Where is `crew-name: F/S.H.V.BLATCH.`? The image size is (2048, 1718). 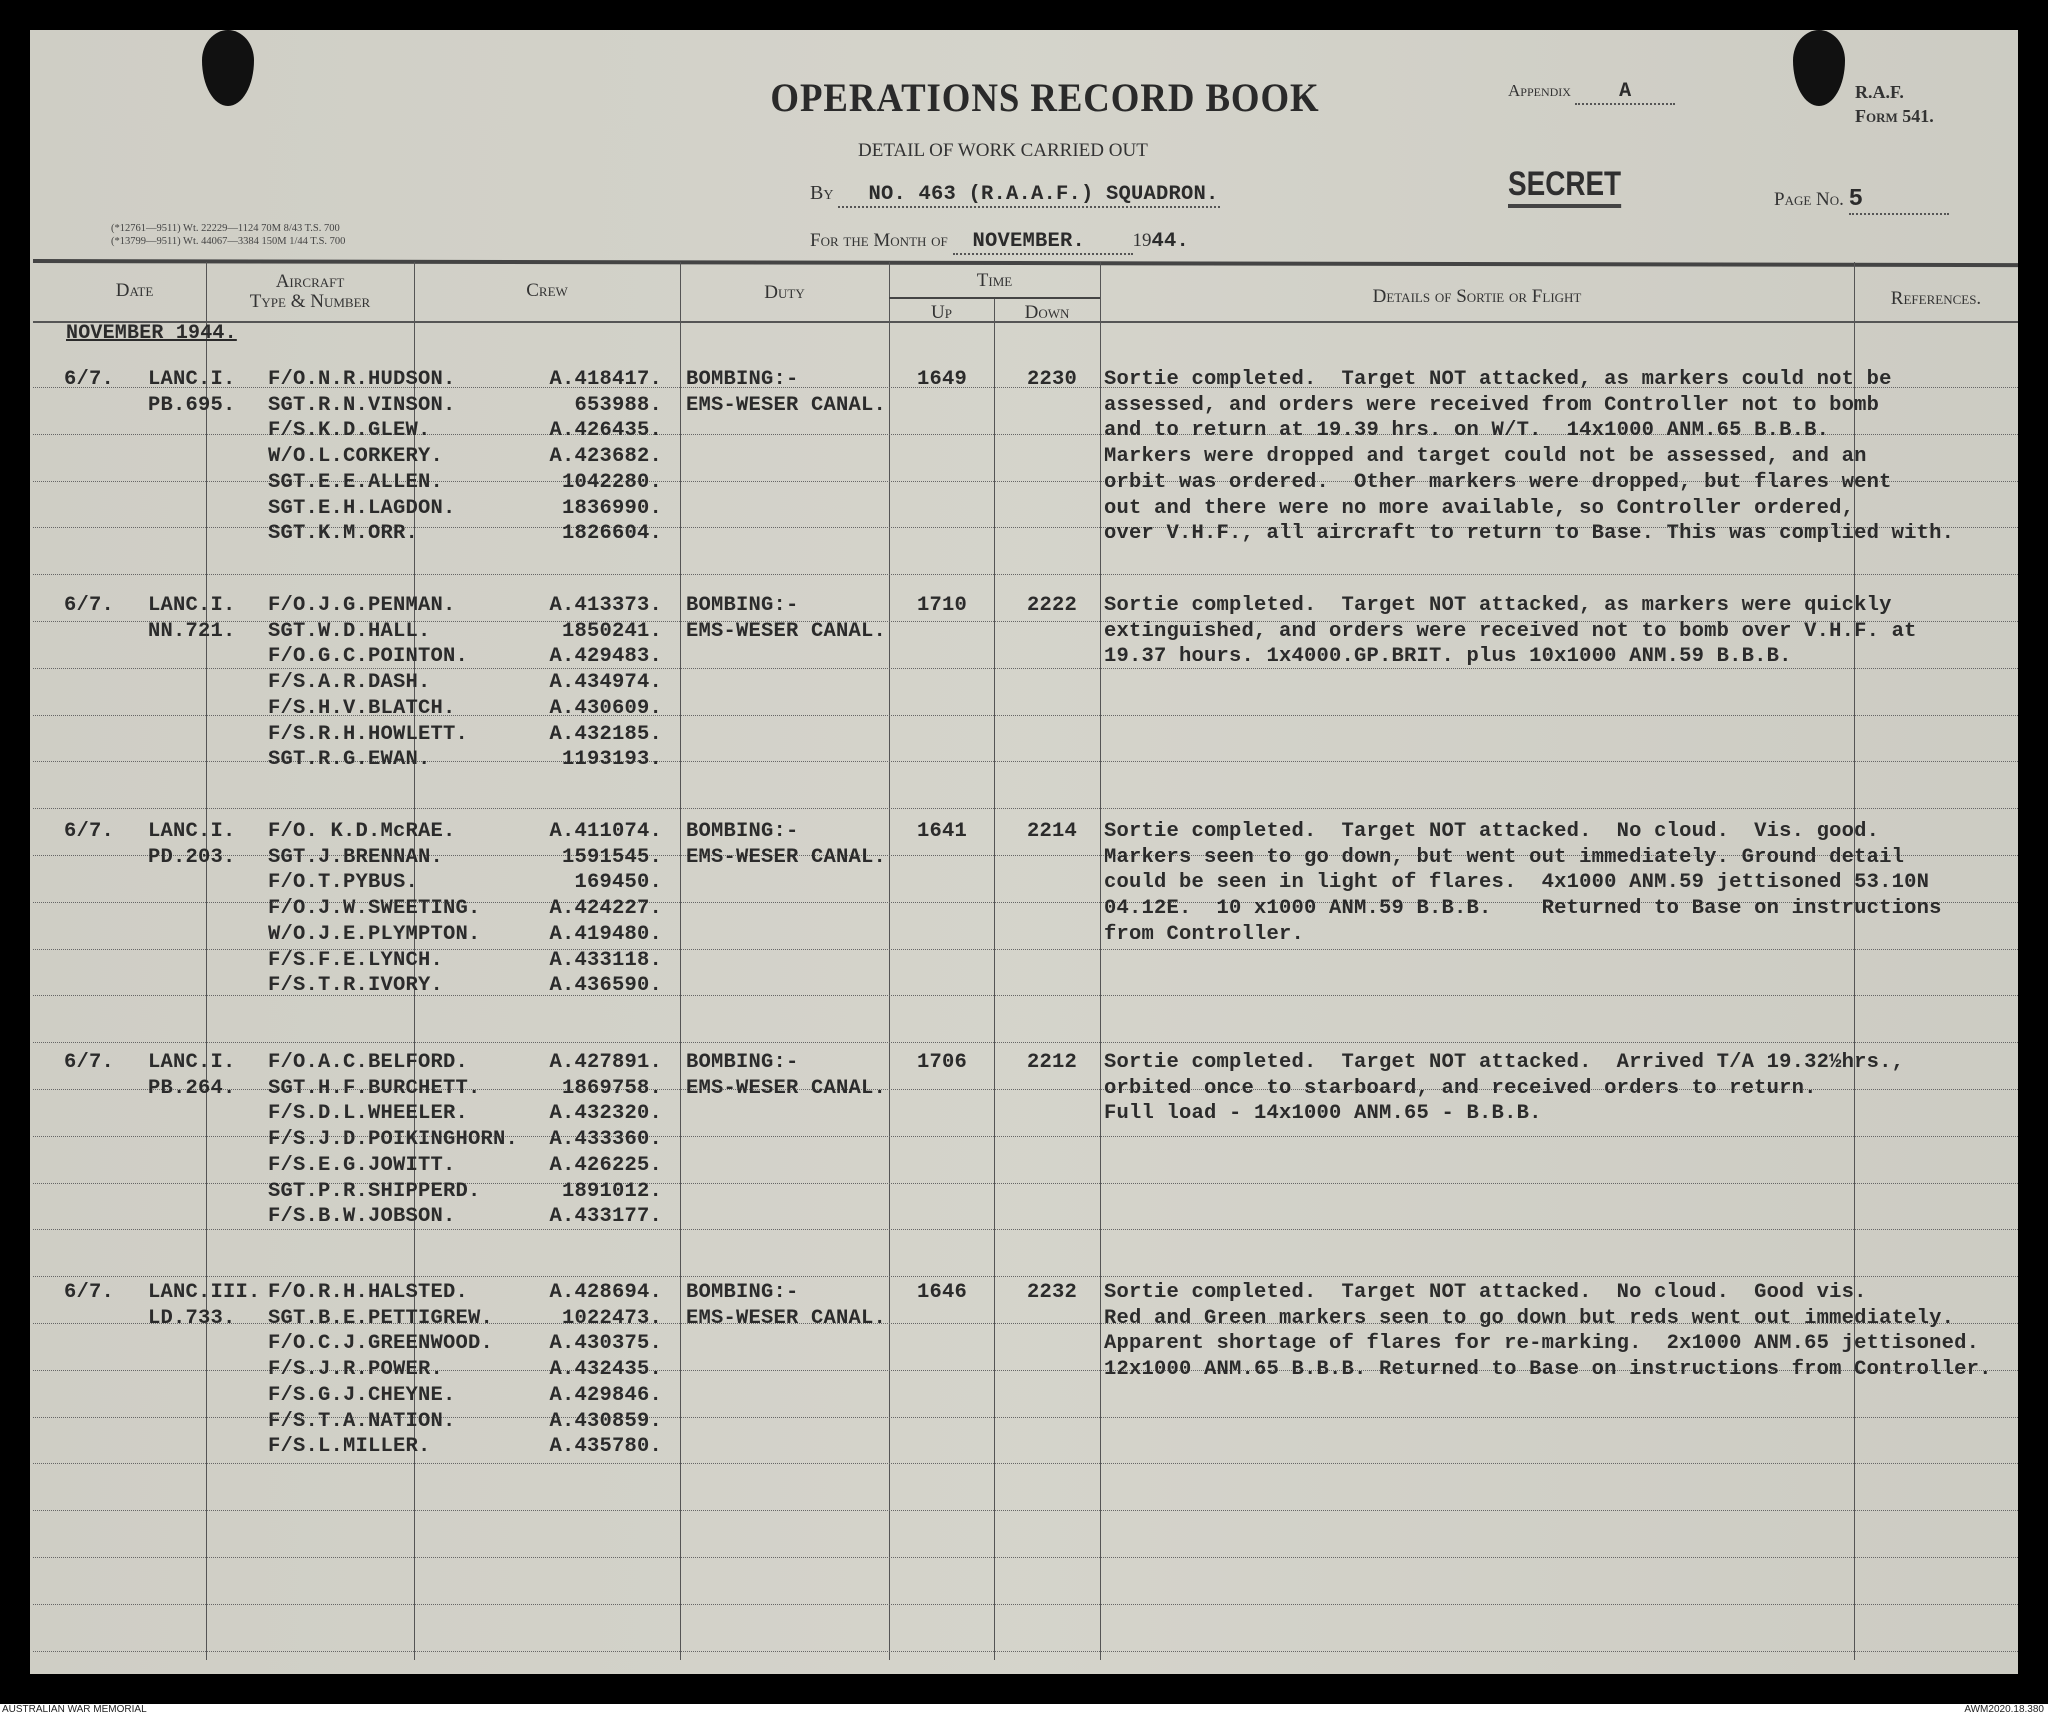 crew-name: F/S.H.V.BLATCH. is located at coordinates (362, 708).